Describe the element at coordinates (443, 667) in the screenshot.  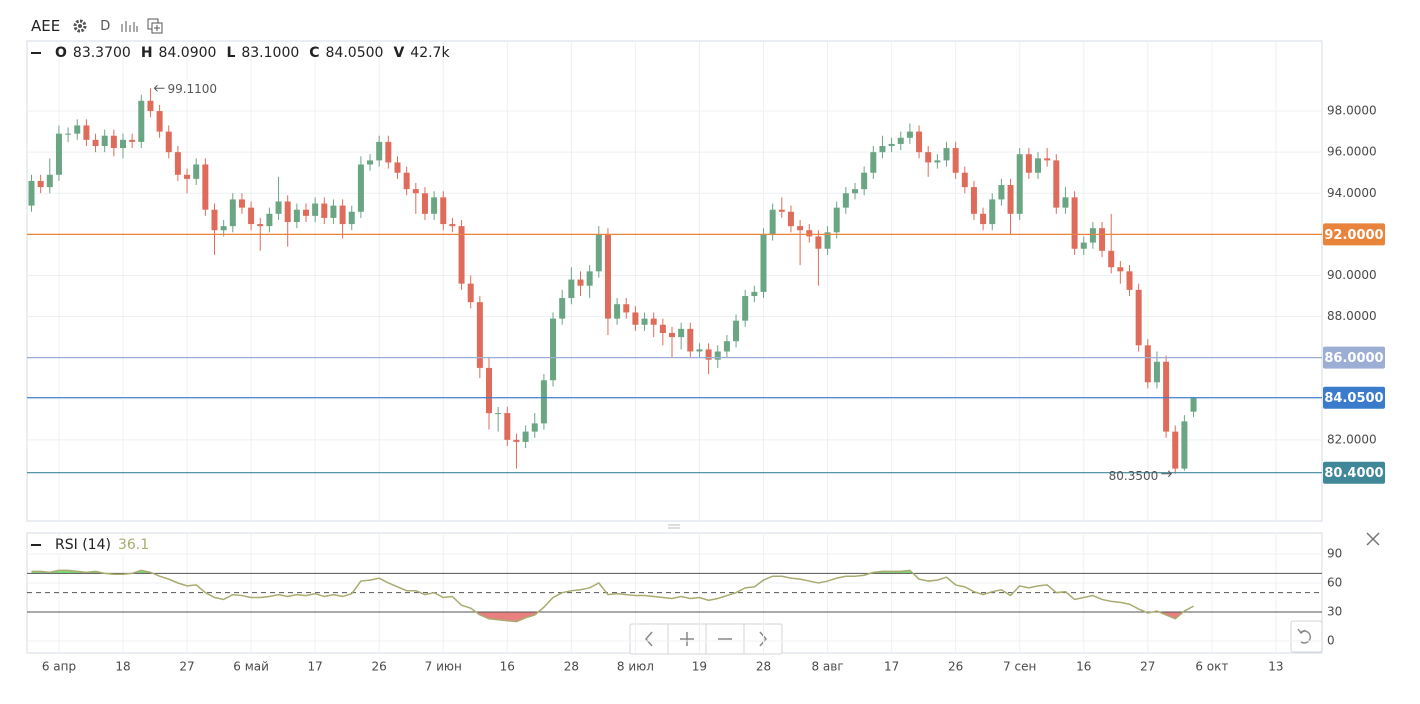
I see `x-tick-label: 7 июн` at that location.